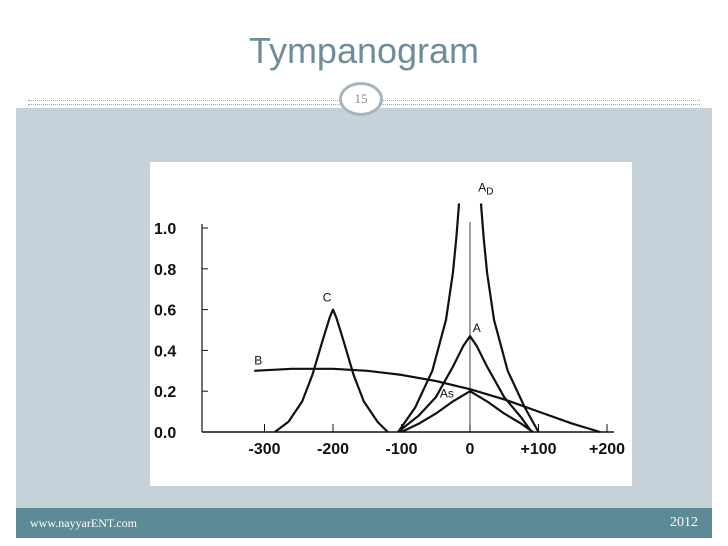  I want to click on y-tick-label: 0.8, so click(165, 270).